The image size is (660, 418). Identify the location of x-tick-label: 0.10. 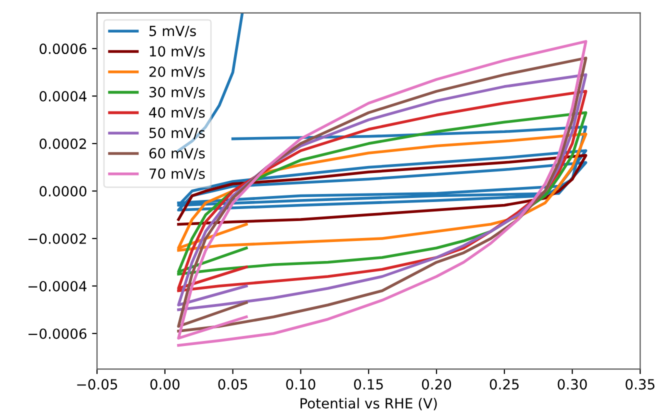
(301, 384).